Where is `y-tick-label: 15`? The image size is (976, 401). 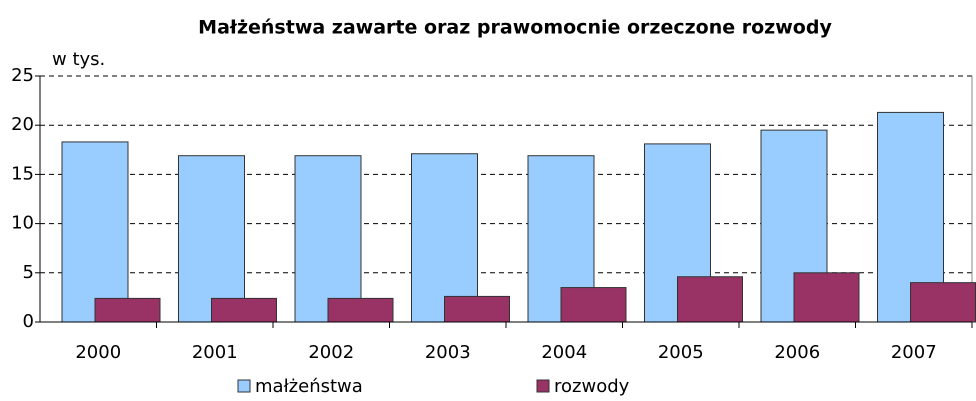 y-tick-label: 15 is located at coordinates (22, 173).